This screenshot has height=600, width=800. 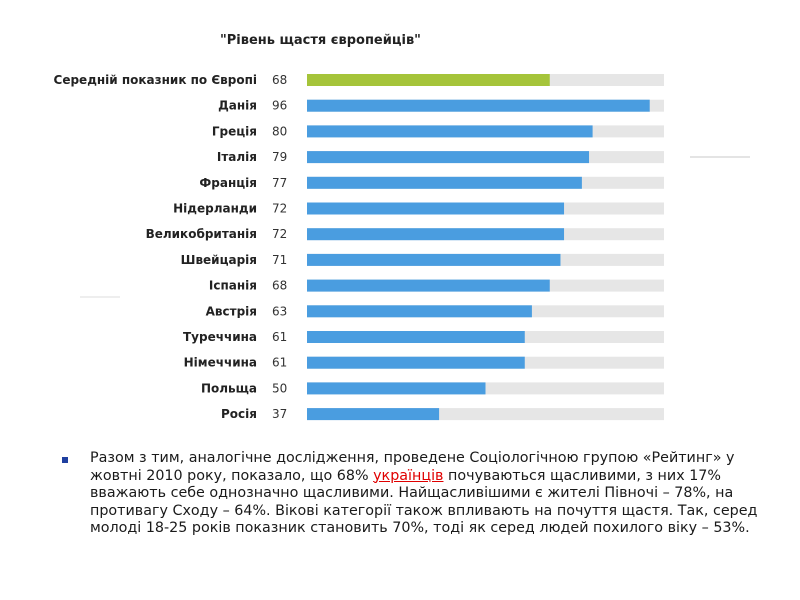 I want to click on value-label-row-13: 37, so click(x=279, y=414).